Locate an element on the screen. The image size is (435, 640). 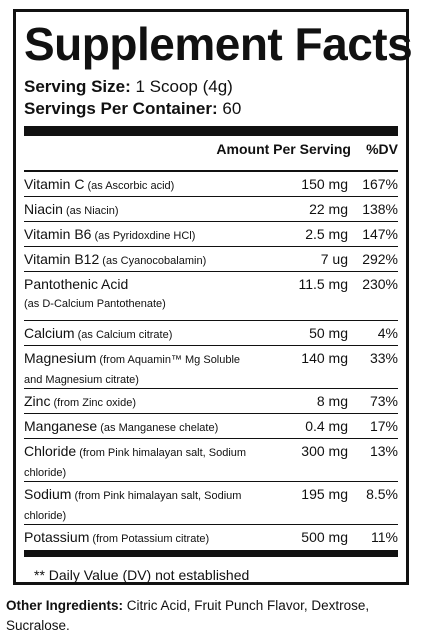
nutrient-dv: 33% is located at coordinates (383, 358).